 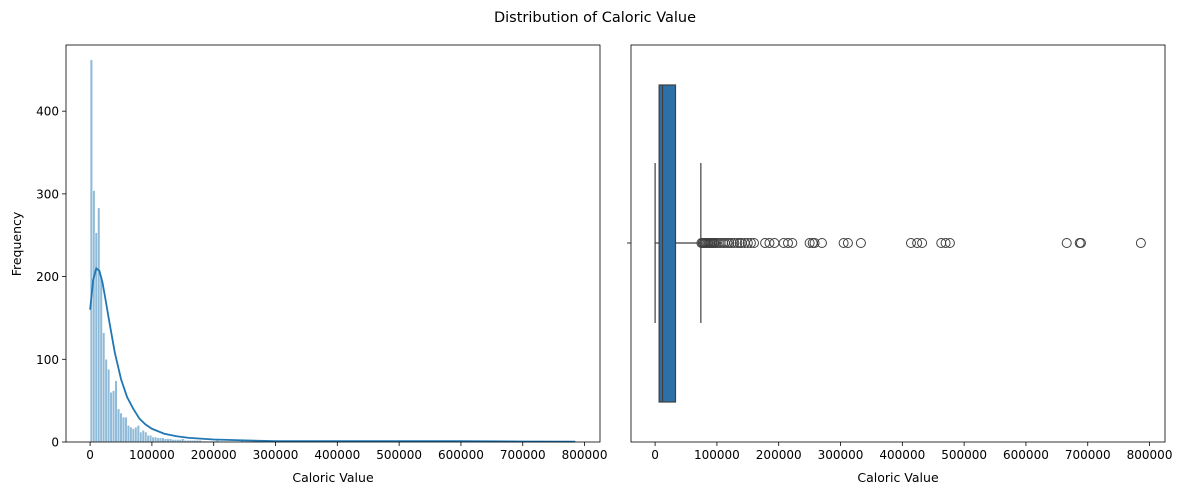 What do you see at coordinates (898, 477) in the screenshot?
I see `boxplot-x-label: Caloric Value` at bounding box center [898, 477].